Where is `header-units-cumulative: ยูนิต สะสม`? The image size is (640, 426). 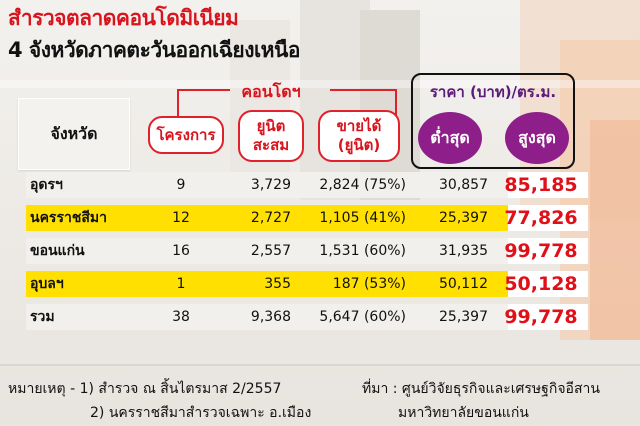 header-units-cumulative: ยูนิต สะสม is located at coordinates (271, 136).